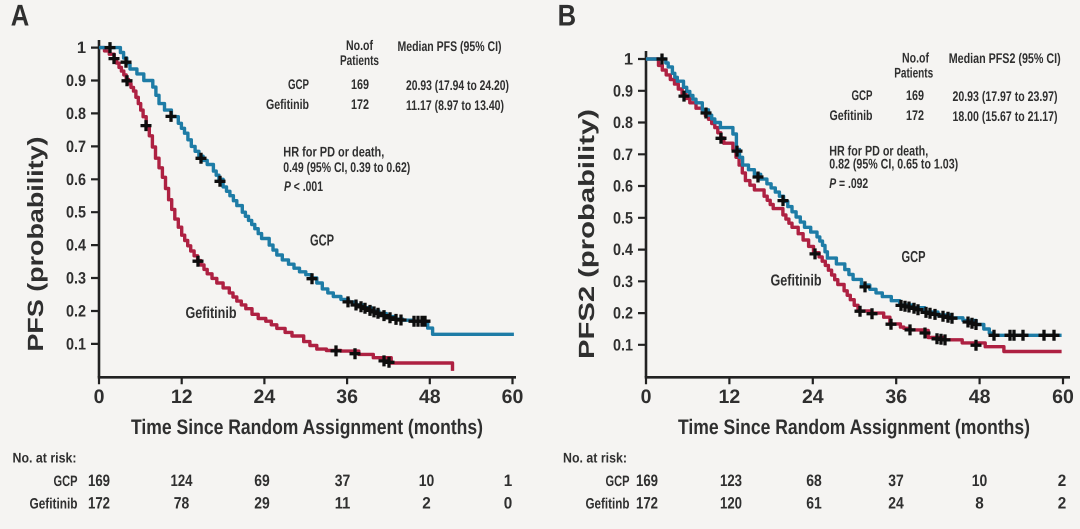  I want to click on svg-text: 18.00 (15.67 to 21.17), so click(1005, 116).